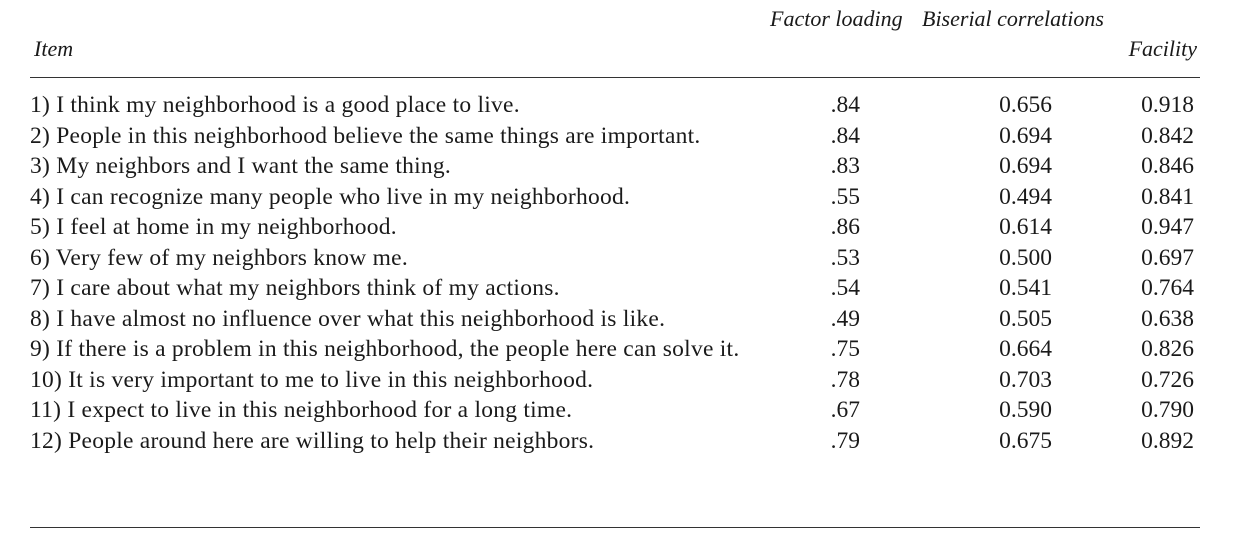 The width and height of the screenshot is (1248, 543). Describe the element at coordinates (1167, 440) in the screenshot. I see `facility-value: 0.892` at that location.